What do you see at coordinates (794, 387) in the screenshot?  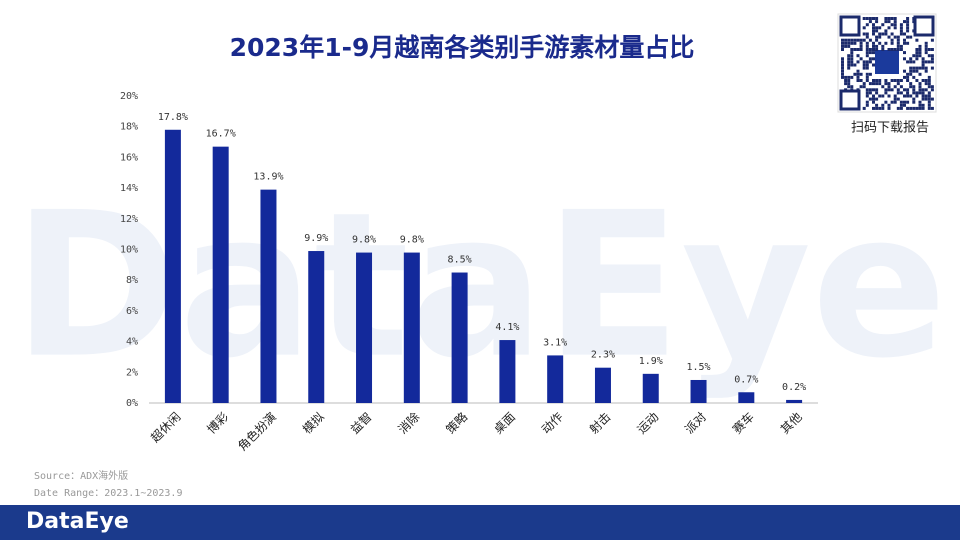 I see `value-label: 0.2%` at bounding box center [794, 387].